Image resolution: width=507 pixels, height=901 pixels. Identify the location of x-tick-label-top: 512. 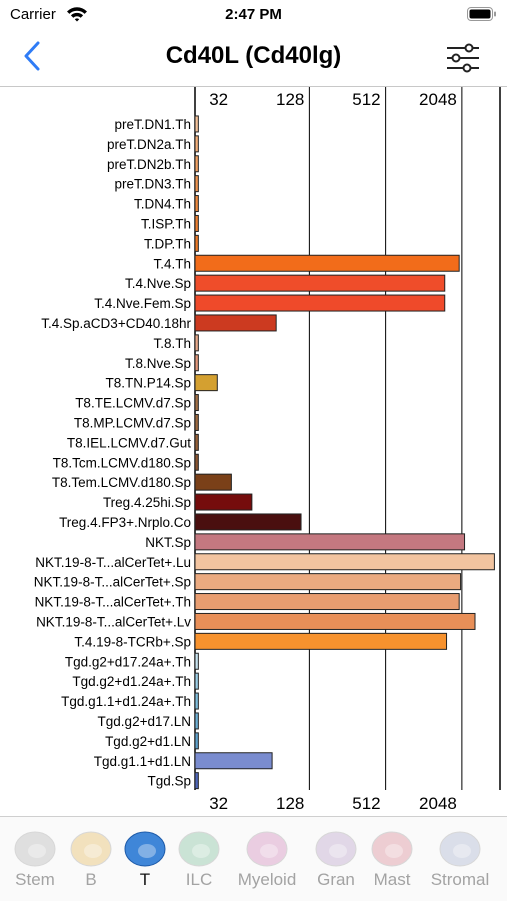
(366, 99).